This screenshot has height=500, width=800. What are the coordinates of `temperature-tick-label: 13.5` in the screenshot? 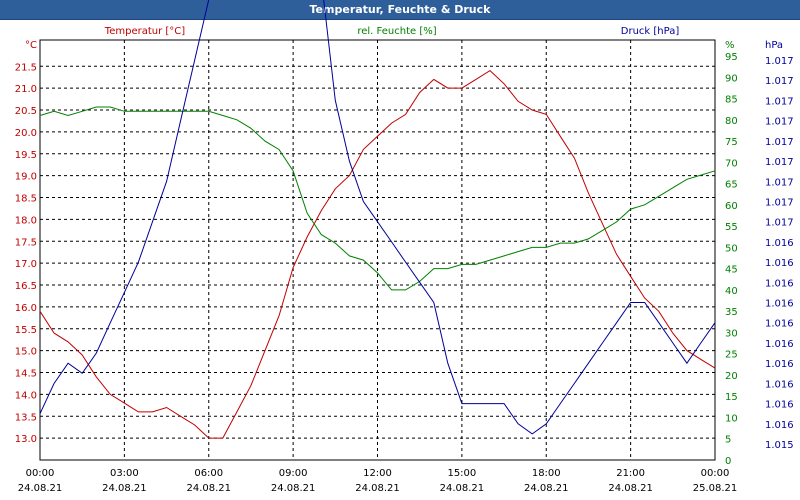 It's located at (26, 417).